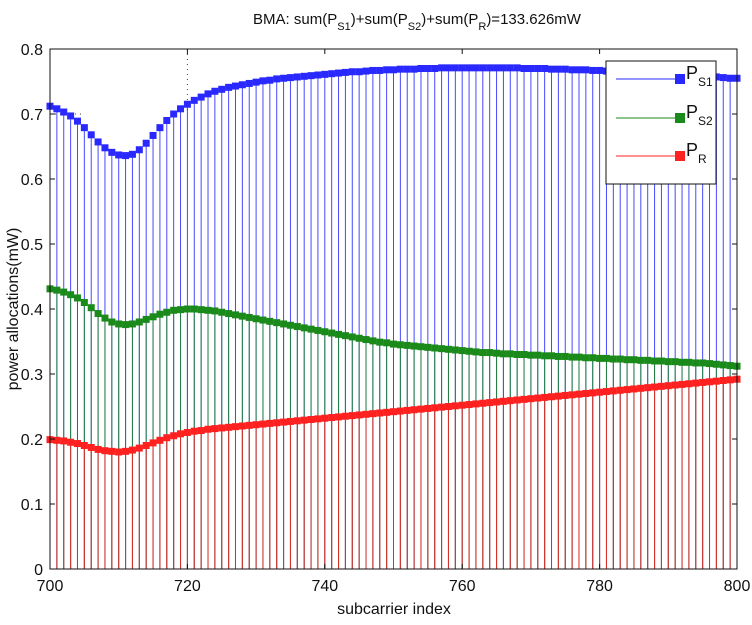 The width and height of the screenshot is (752, 625). What do you see at coordinates (324, 586) in the screenshot?
I see `x-tick-label-740: 740` at bounding box center [324, 586].